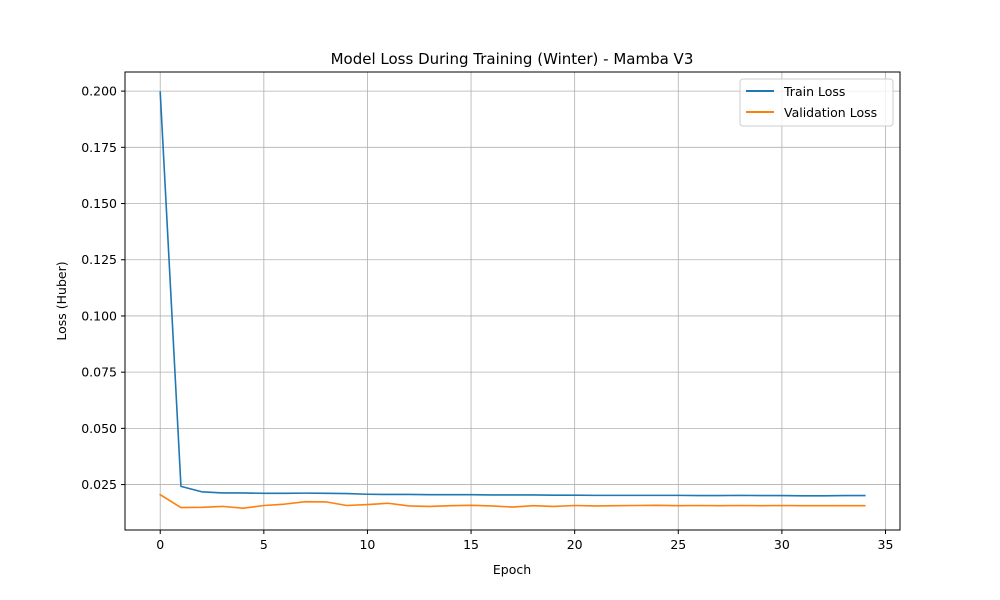 This screenshot has height=600, width=1000. Describe the element at coordinates (99, 259) in the screenshot. I see `y-tick-label: 0.125` at that location.